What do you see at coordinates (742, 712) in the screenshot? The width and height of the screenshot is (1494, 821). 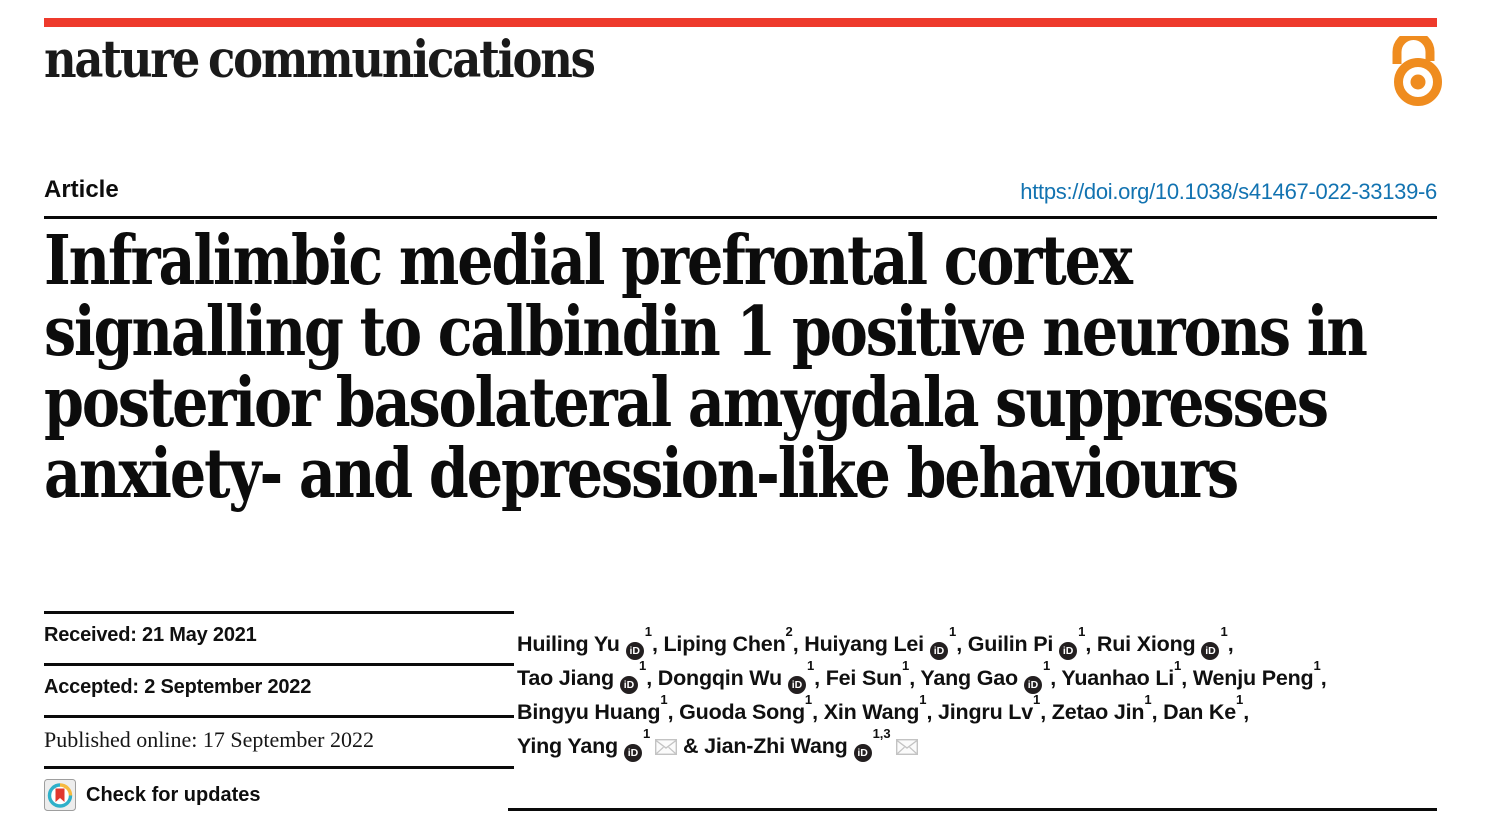 I see `author-name: Guoda Song` at bounding box center [742, 712].